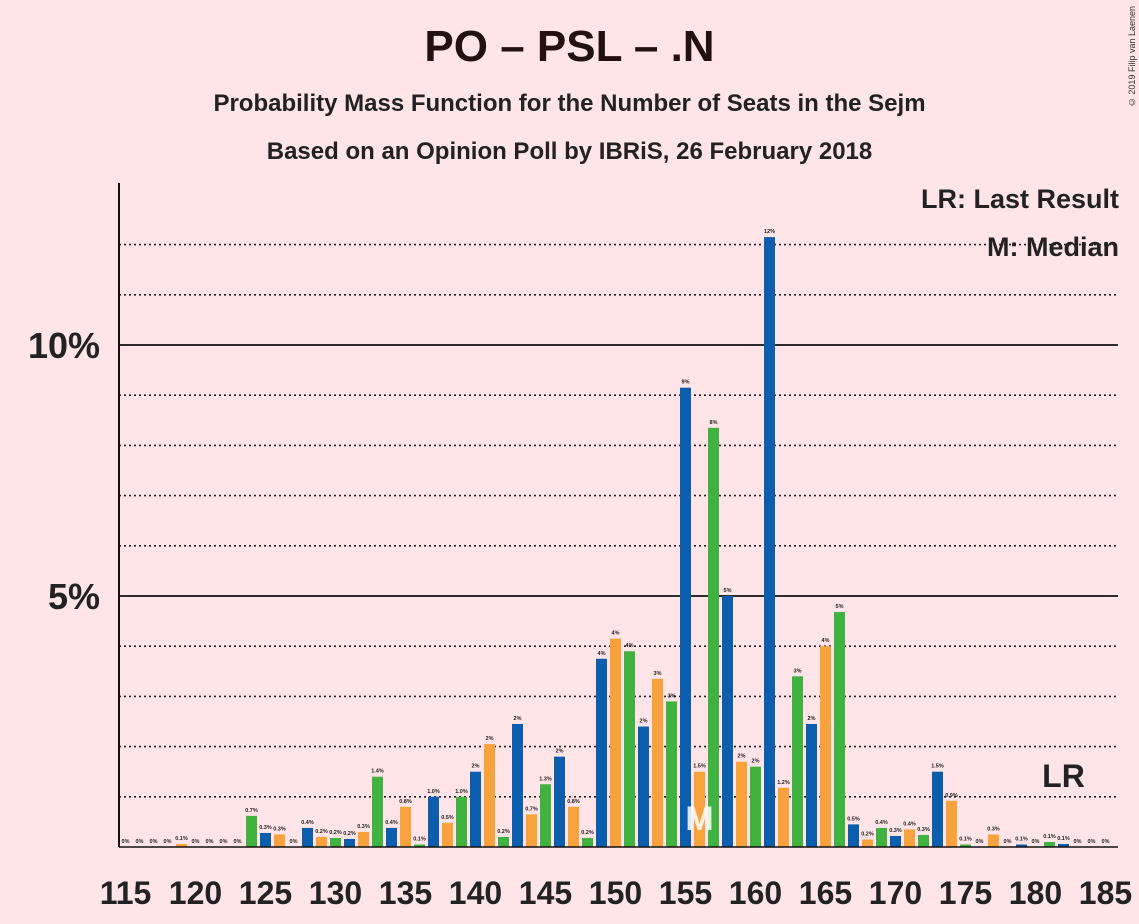  I want to click on last-result-marker: LR, so click(1063, 776).